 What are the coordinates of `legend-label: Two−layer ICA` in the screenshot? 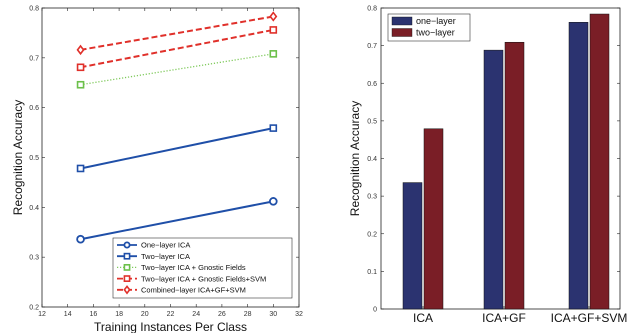 It's located at (165, 256).